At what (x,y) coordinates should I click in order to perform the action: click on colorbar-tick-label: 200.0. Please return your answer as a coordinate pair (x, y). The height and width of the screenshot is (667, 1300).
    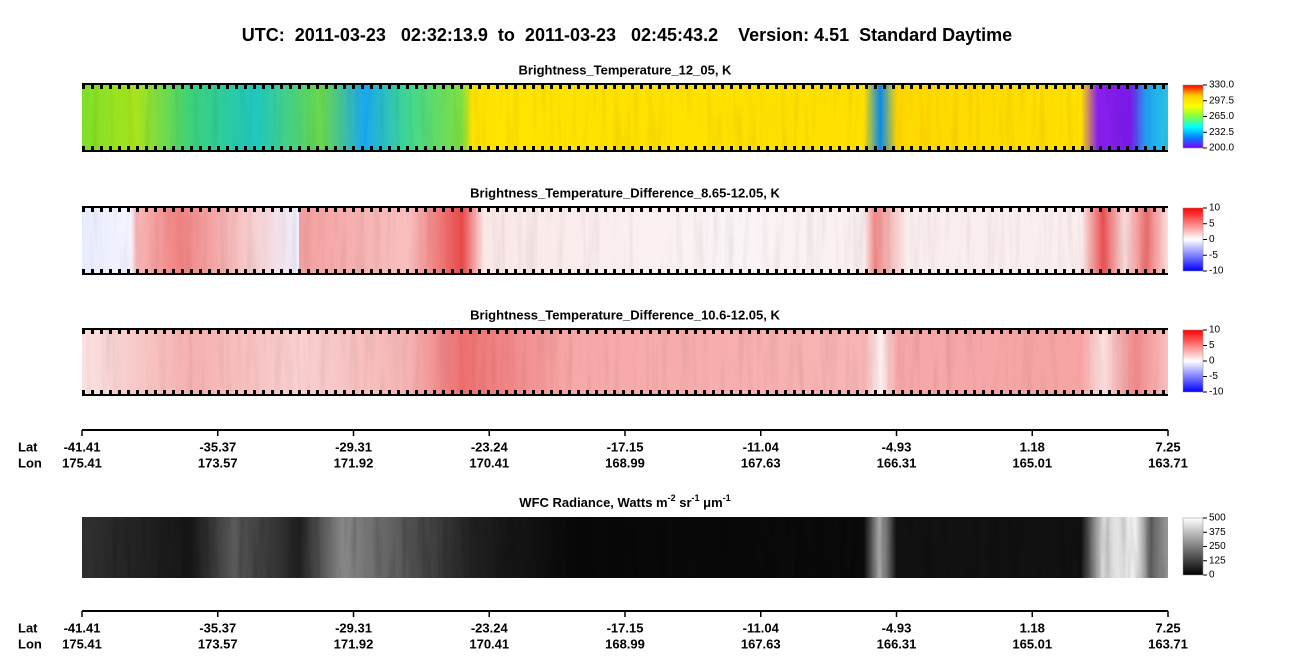
    Looking at the image, I should click on (1221, 148).